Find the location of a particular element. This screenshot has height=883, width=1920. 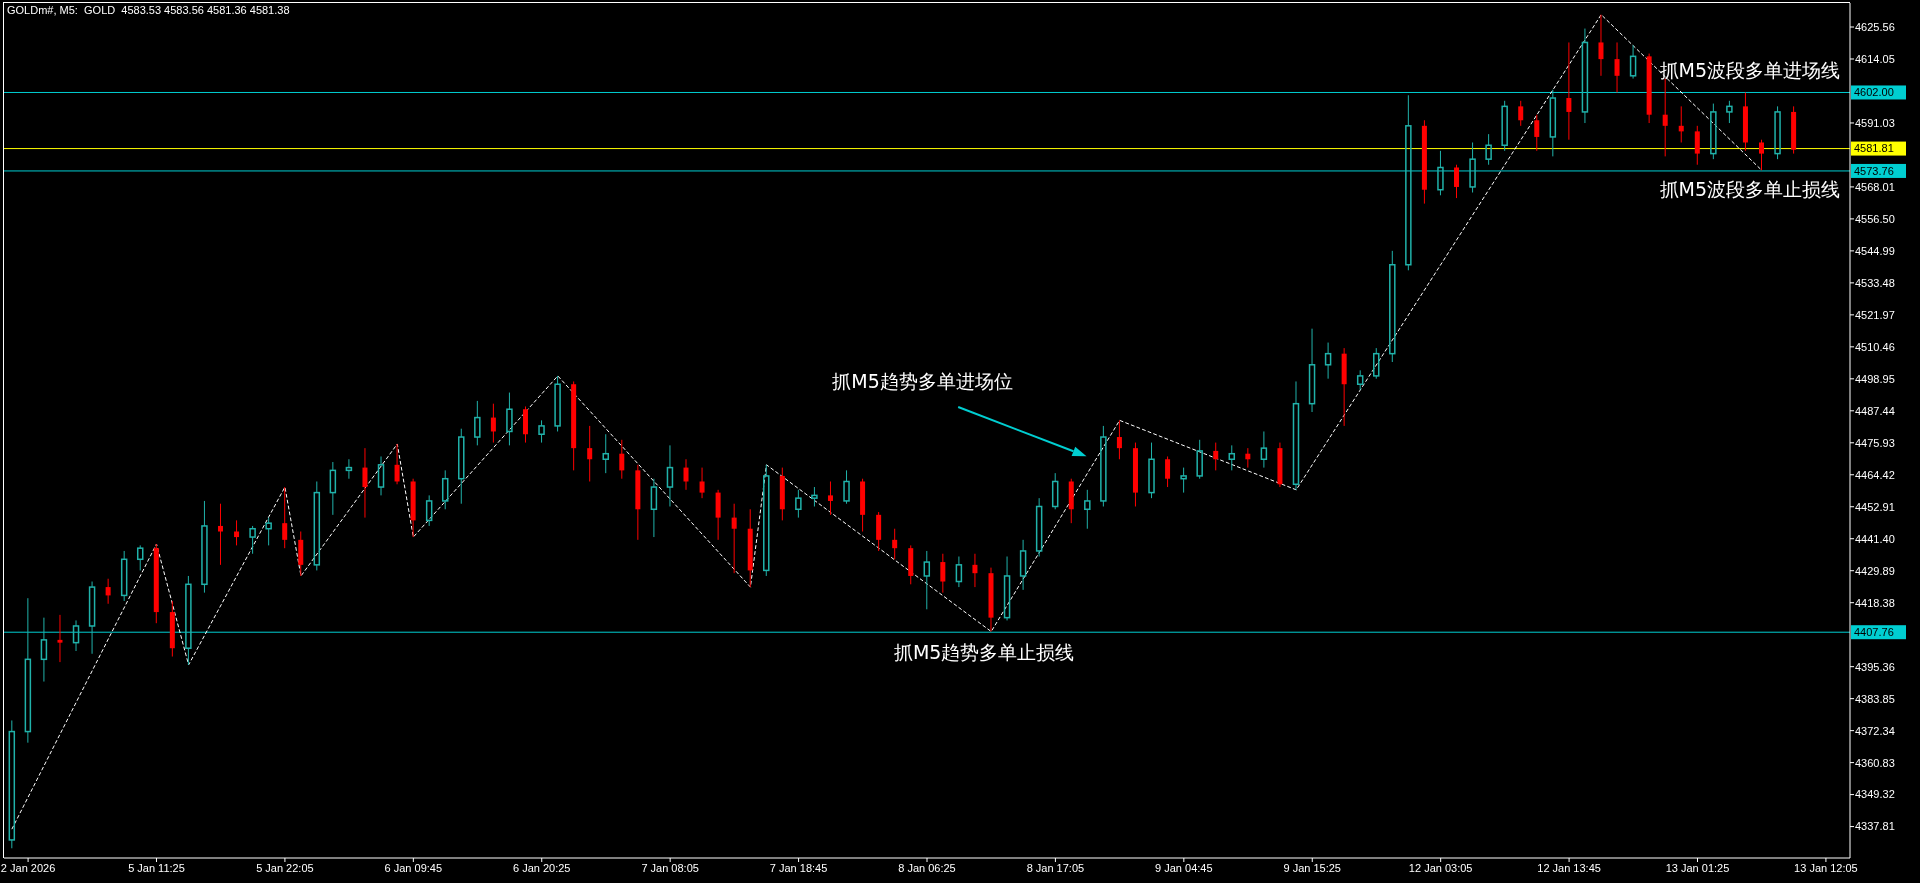

x-tick-label: 6 Jan 09:45 is located at coordinates (413, 867).